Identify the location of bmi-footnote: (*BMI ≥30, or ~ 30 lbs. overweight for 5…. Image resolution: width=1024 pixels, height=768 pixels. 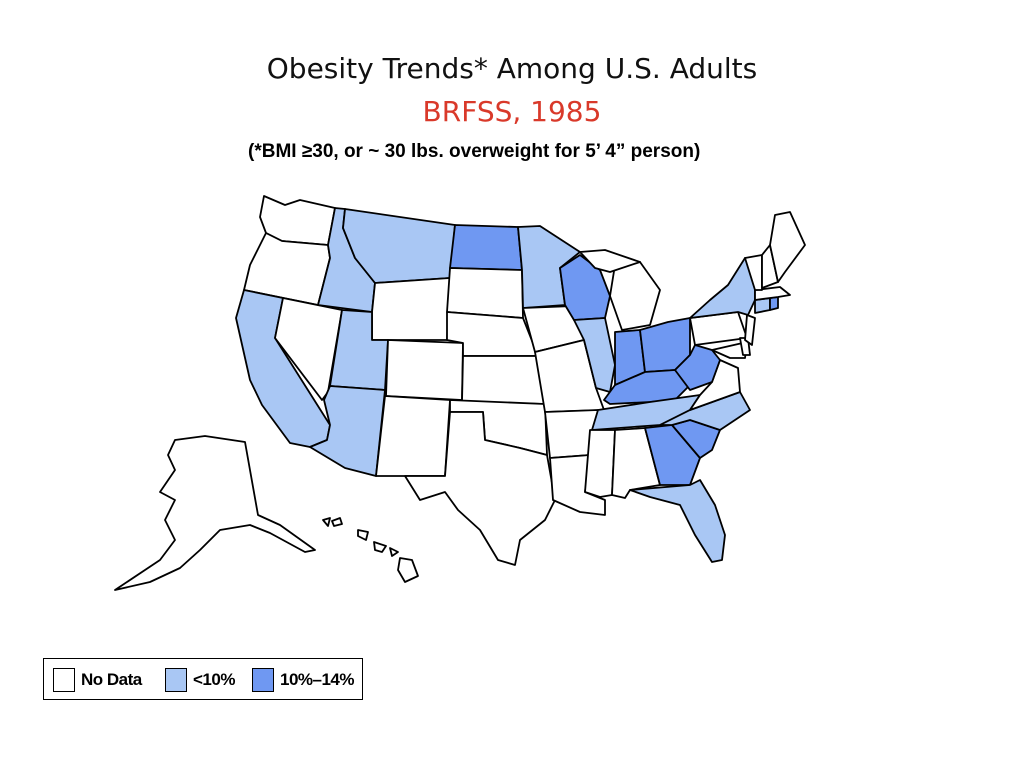
(474, 151).